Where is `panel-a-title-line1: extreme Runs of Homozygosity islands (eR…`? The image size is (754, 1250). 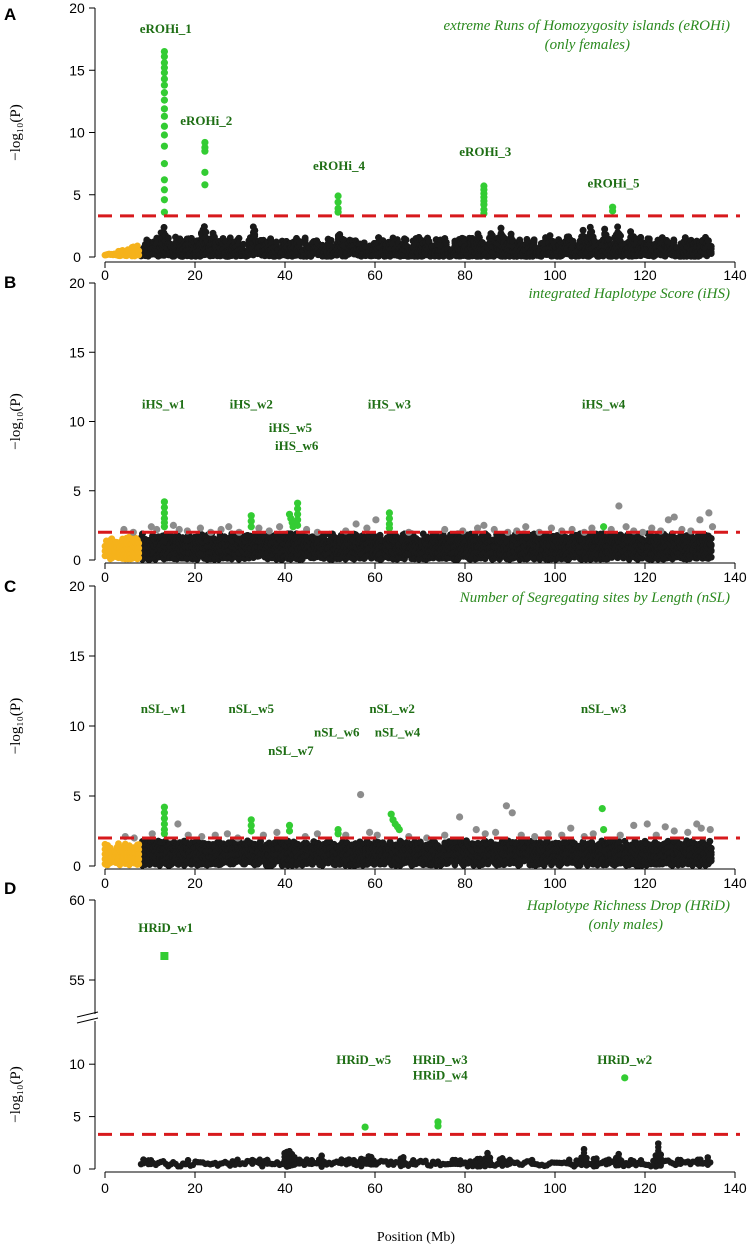 panel-a-title-line1: extreme Runs of Homozygosity islands (eR… is located at coordinates (587, 26).